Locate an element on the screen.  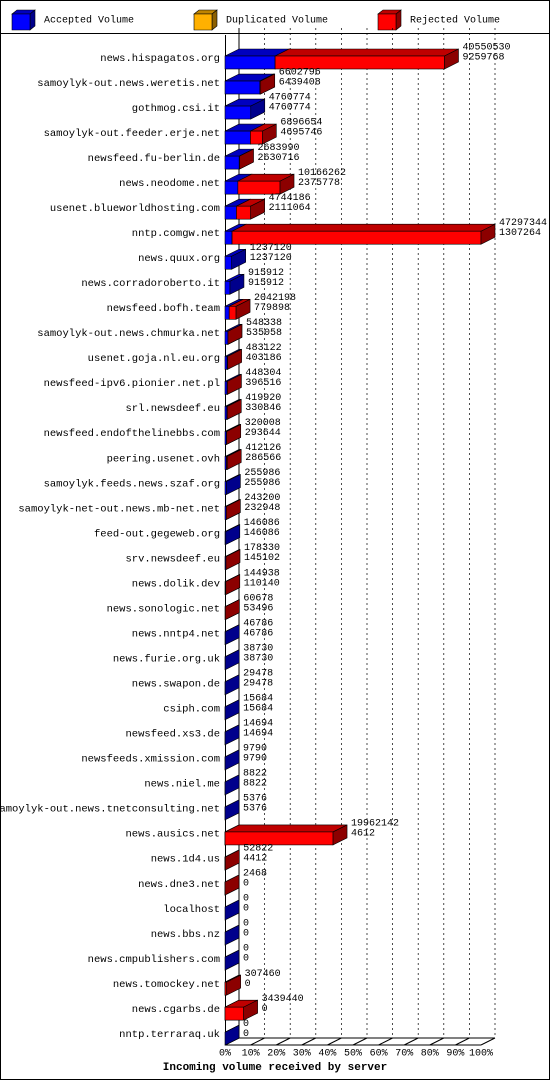
value-label: 60678 is located at coordinates (258, 598).